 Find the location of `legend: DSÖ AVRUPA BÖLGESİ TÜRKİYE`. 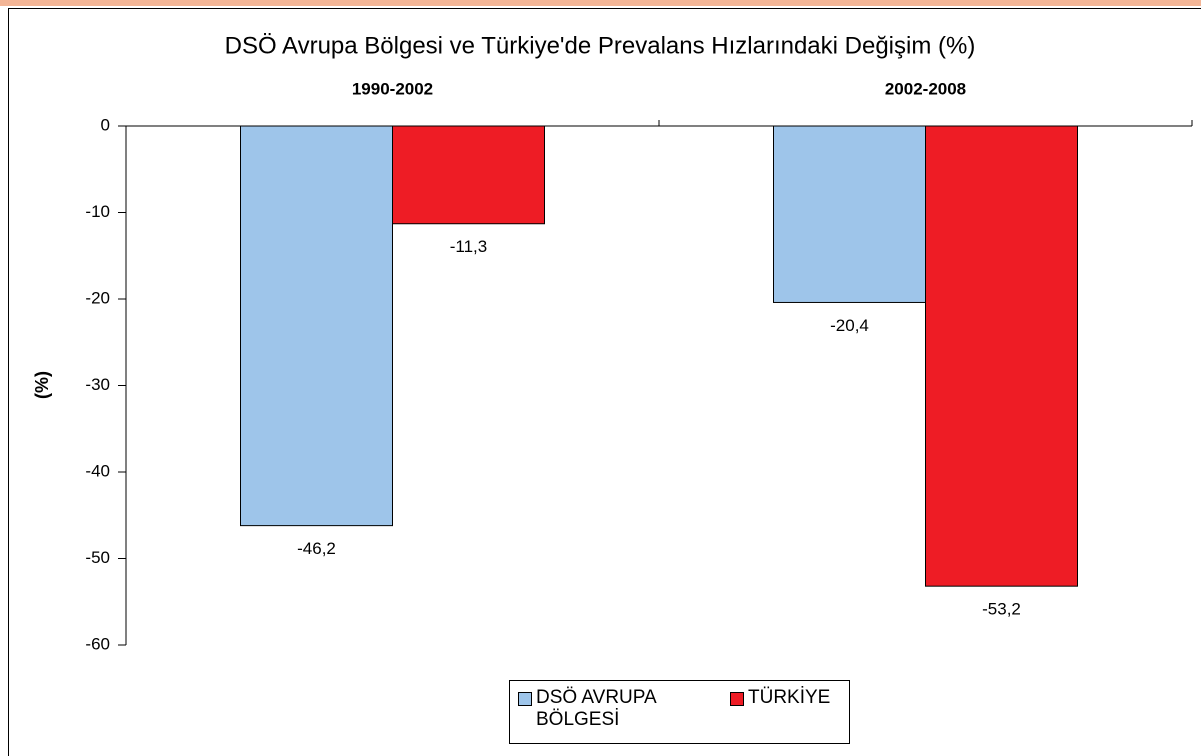

legend: DSÖ AVRUPA BÖLGESİ TÜRKİYE is located at coordinates (679, 712).